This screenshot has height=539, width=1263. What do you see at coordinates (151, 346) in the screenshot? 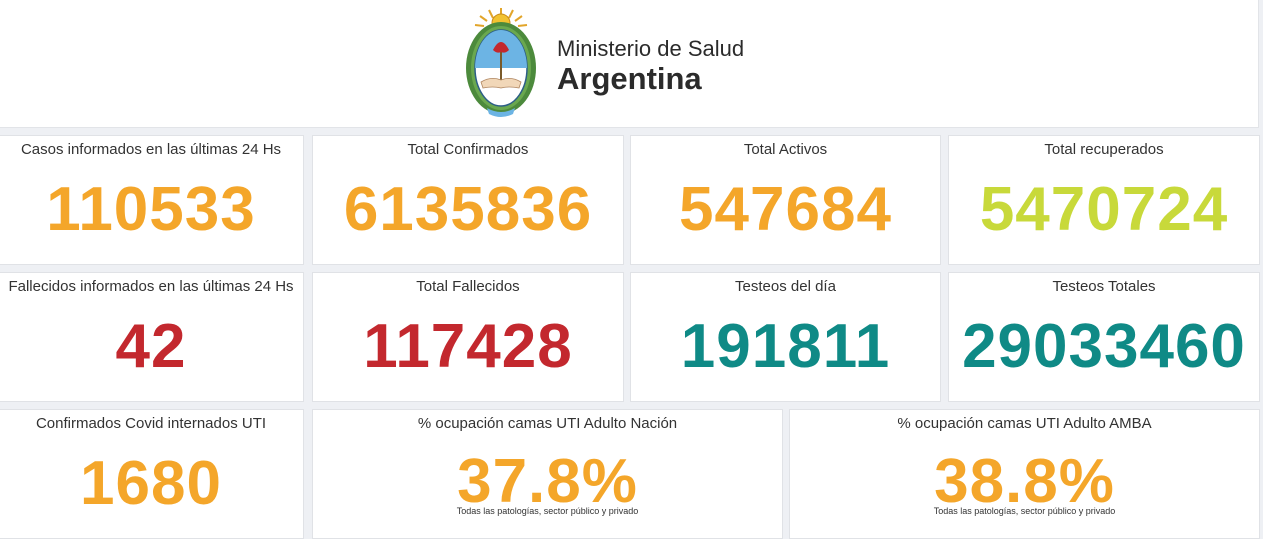
I see `card-value: 42` at bounding box center [151, 346].